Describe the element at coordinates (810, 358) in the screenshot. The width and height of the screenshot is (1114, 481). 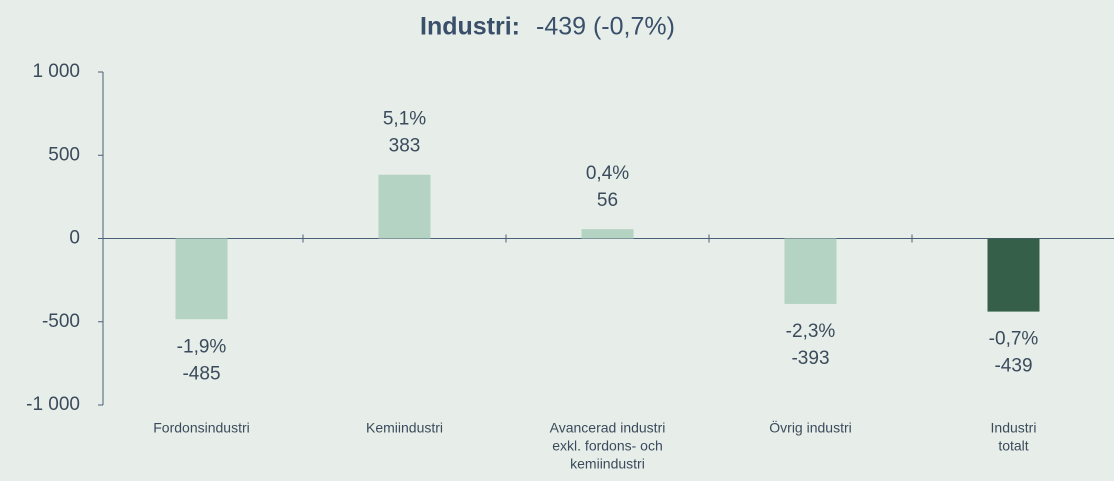
I see `data-label: -393` at that location.